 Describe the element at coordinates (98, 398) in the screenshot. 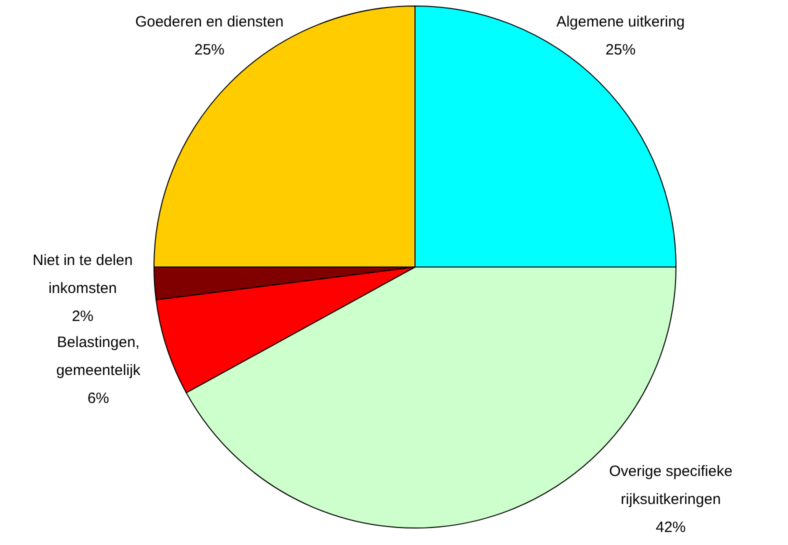

I see `data-label: 6%` at that location.